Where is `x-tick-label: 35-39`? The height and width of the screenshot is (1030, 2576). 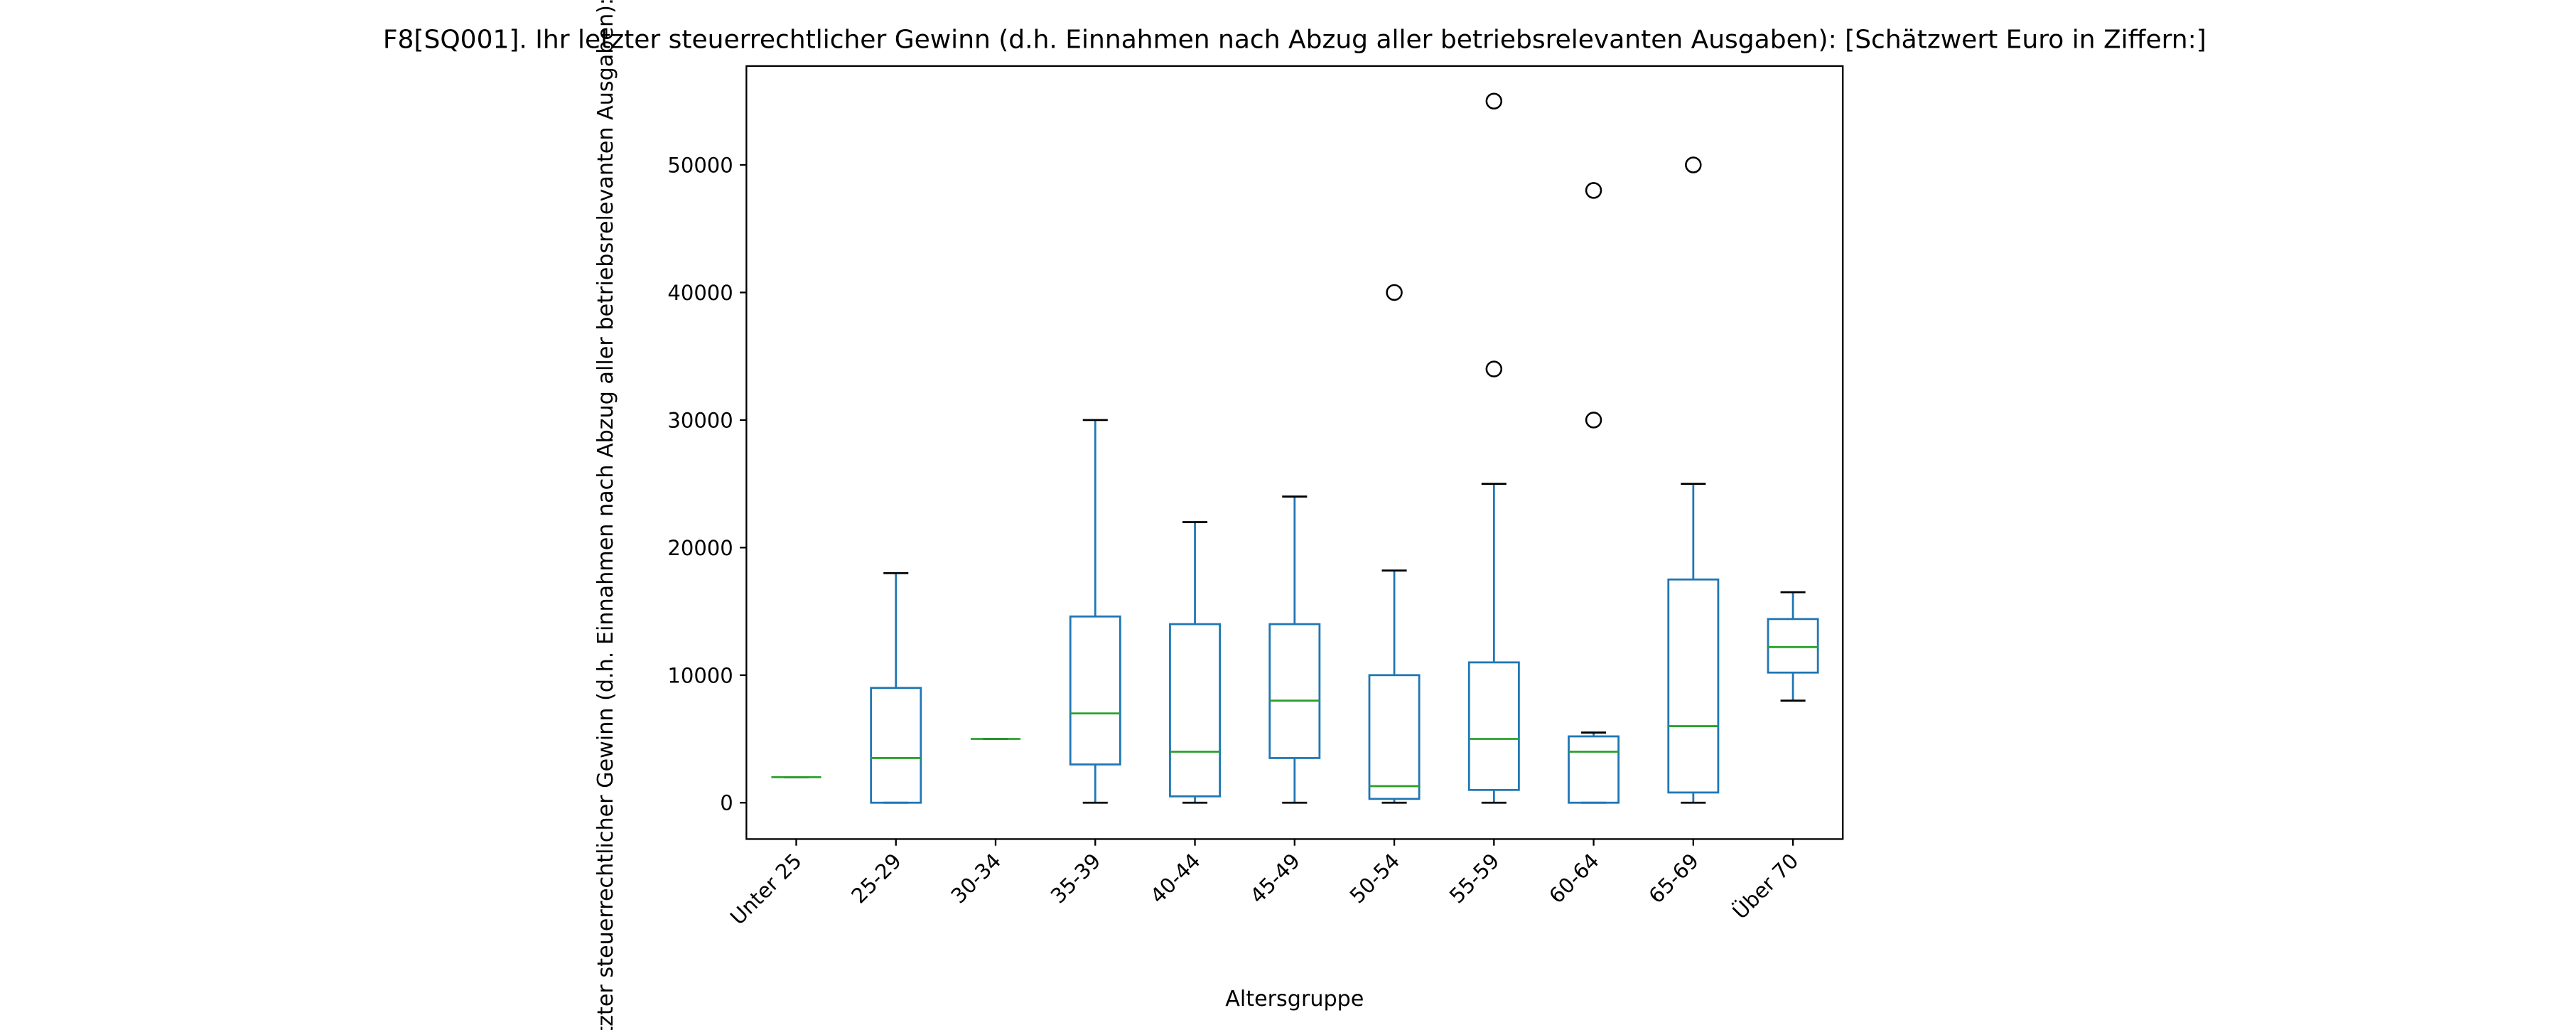
x-tick-label: 35-39 is located at coordinates (1076, 878).